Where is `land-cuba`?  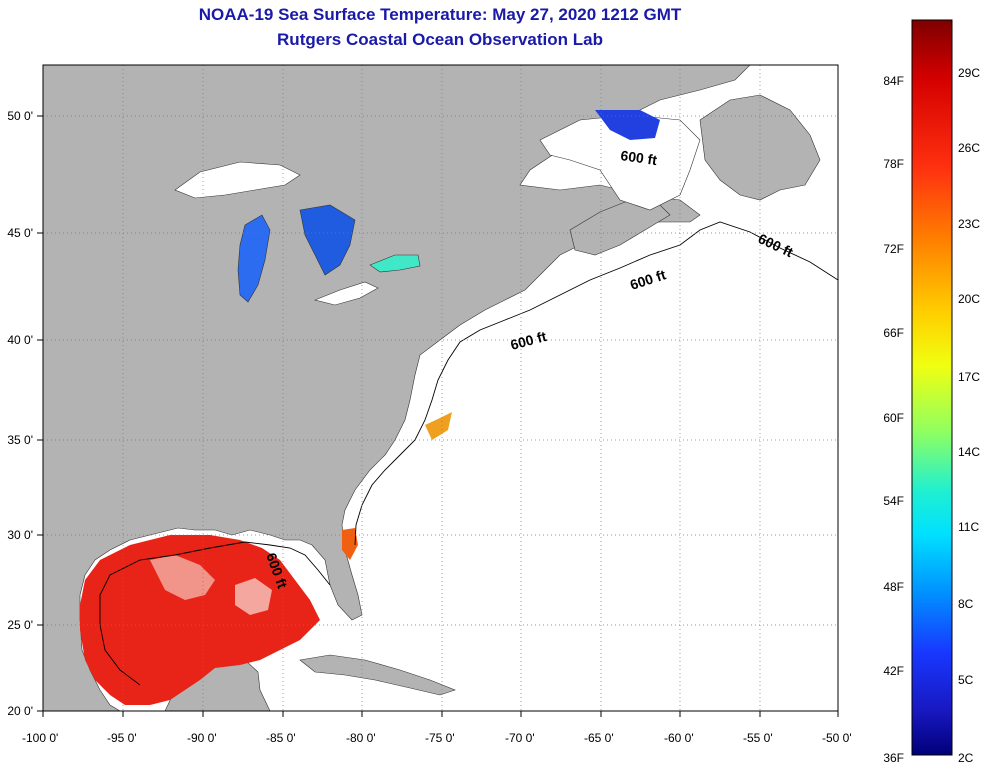 land-cuba is located at coordinates (377, 675).